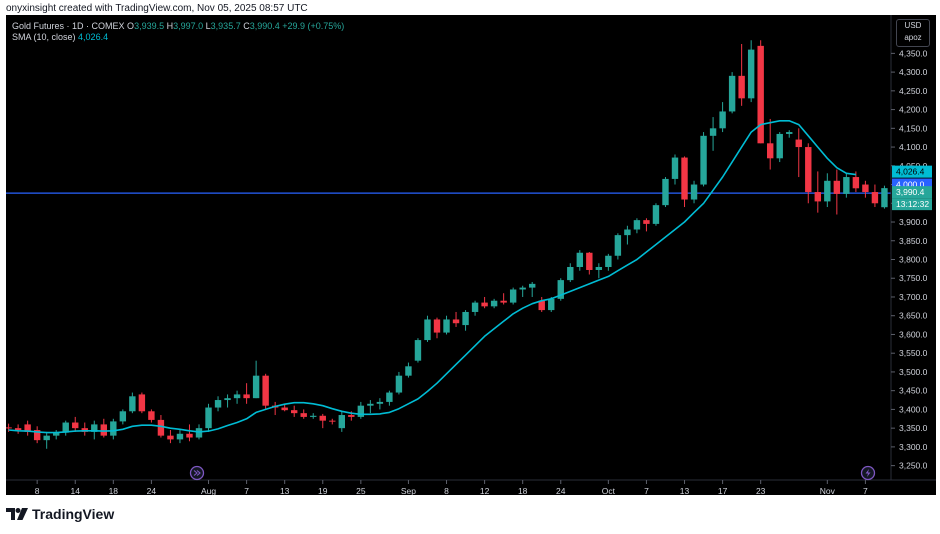 Image resolution: width=940 pixels, height=534 pixels. Describe the element at coordinates (913, 428) in the screenshot. I see `y-tick-label: 3,350.0` at that location.